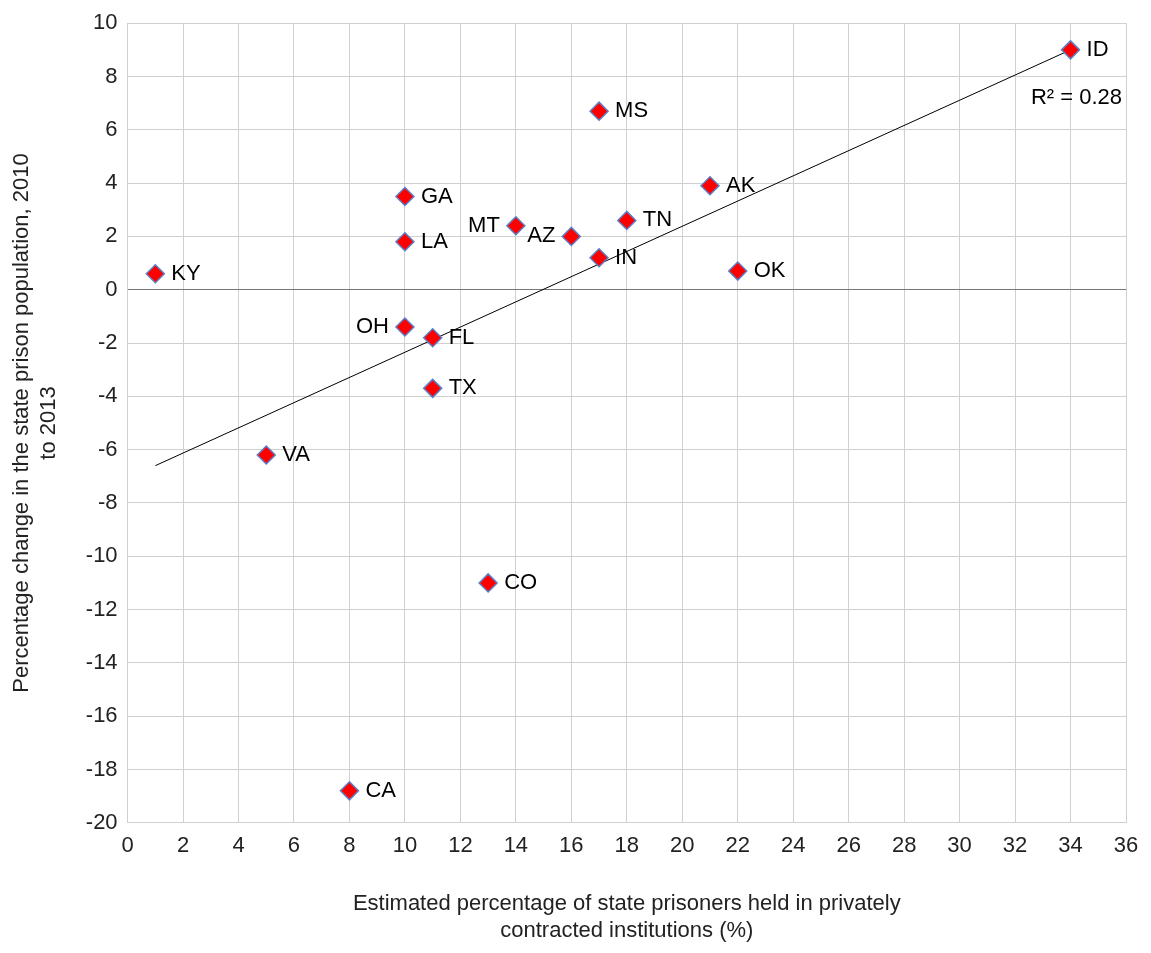 Image resolution: width=1151 pixels, height=953 pixels. Describe the element at coordinates (186, 272) in the screenshot. I see `annotation: KY` at that location.